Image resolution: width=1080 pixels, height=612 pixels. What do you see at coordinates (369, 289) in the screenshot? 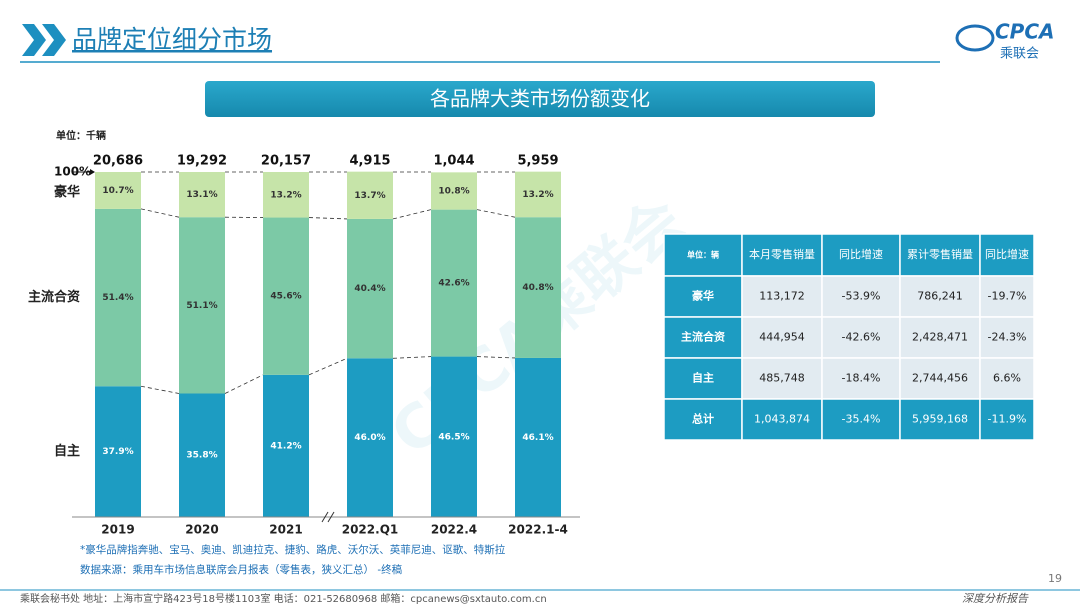
I see `value-label: 40.4%` at bounding box center [369, 289].